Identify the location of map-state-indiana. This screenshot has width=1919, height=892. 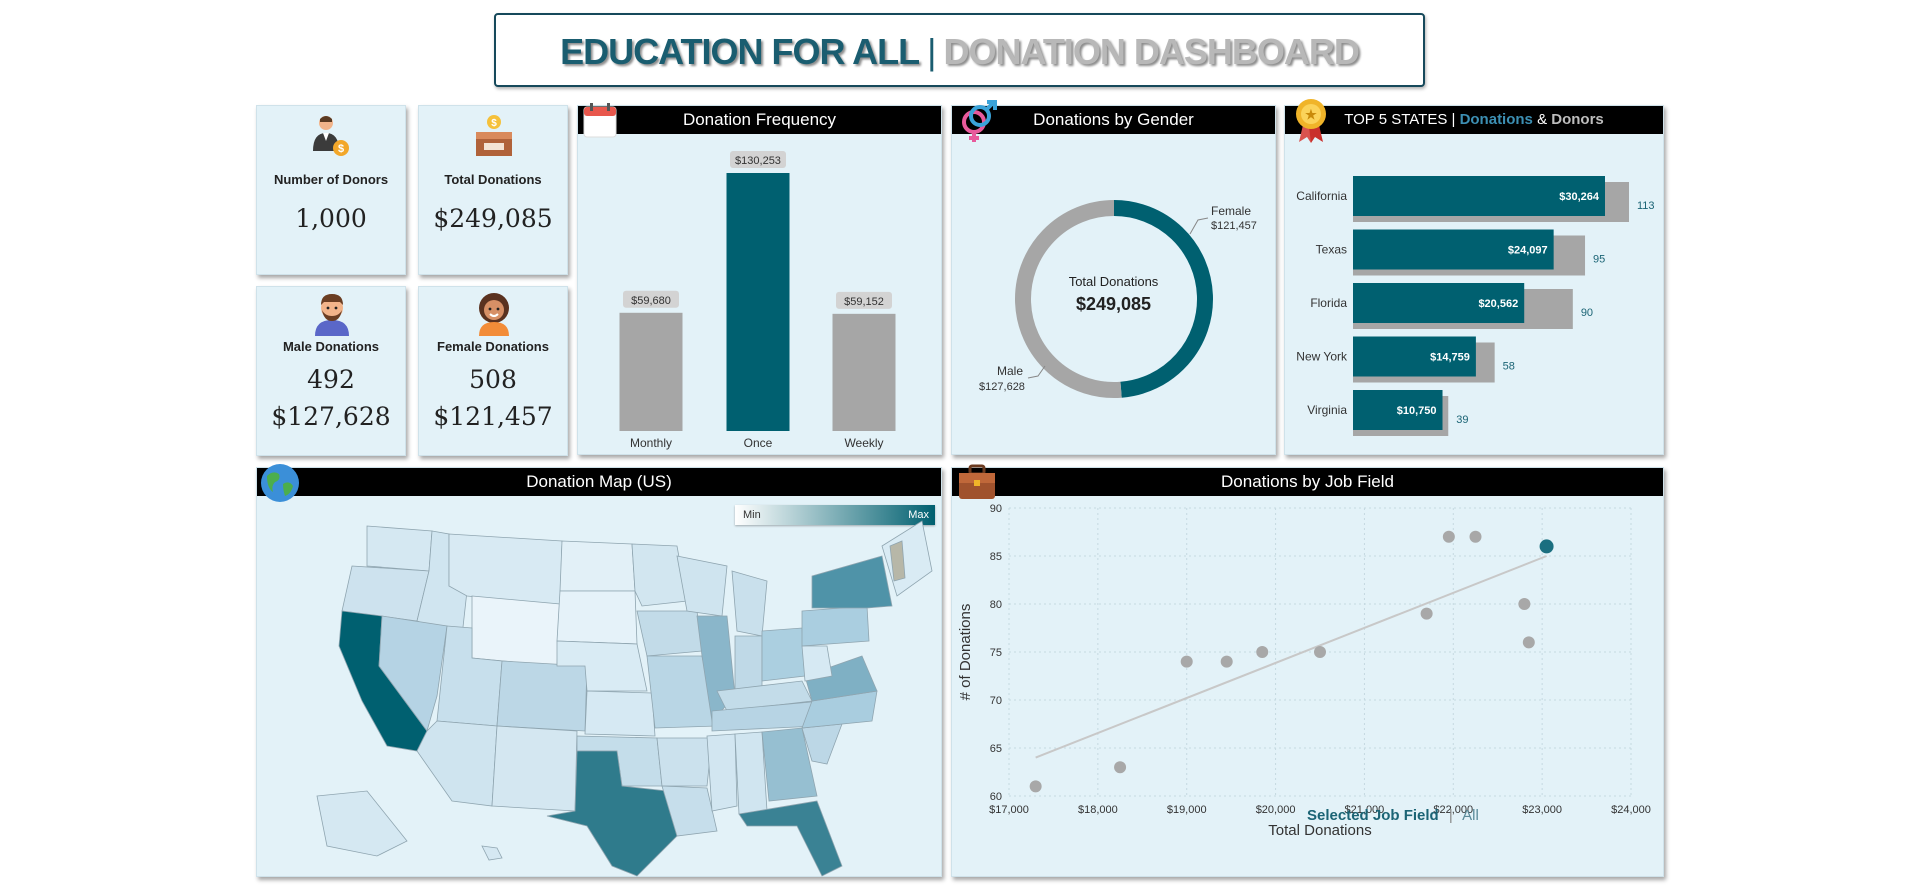
(748, 663).